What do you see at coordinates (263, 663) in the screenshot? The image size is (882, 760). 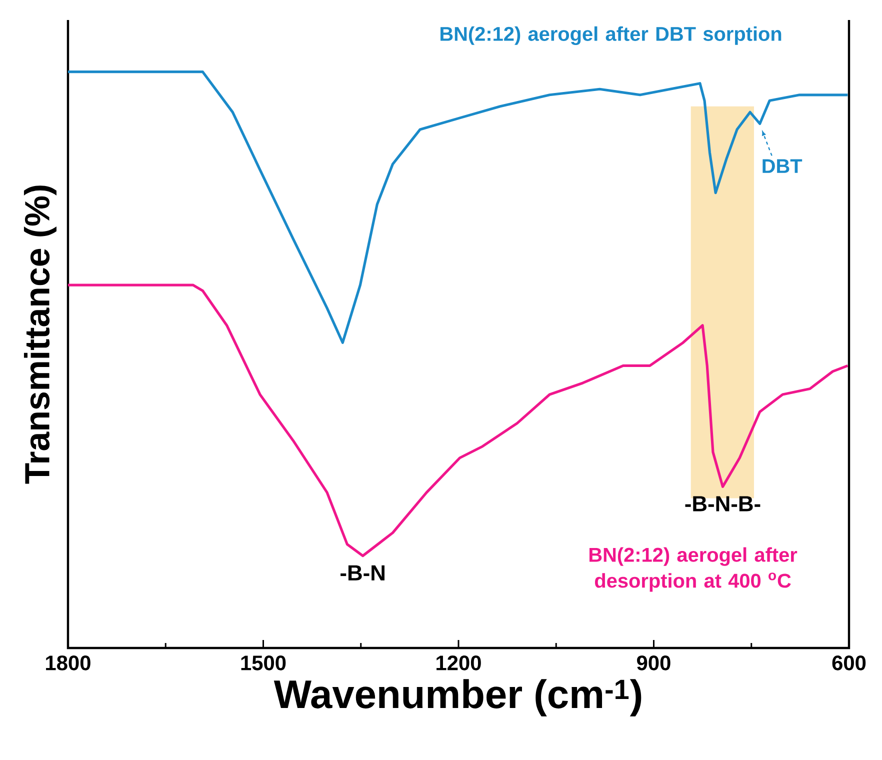 I see `x-tick-label: 1500` at bounding box center [263, 663].